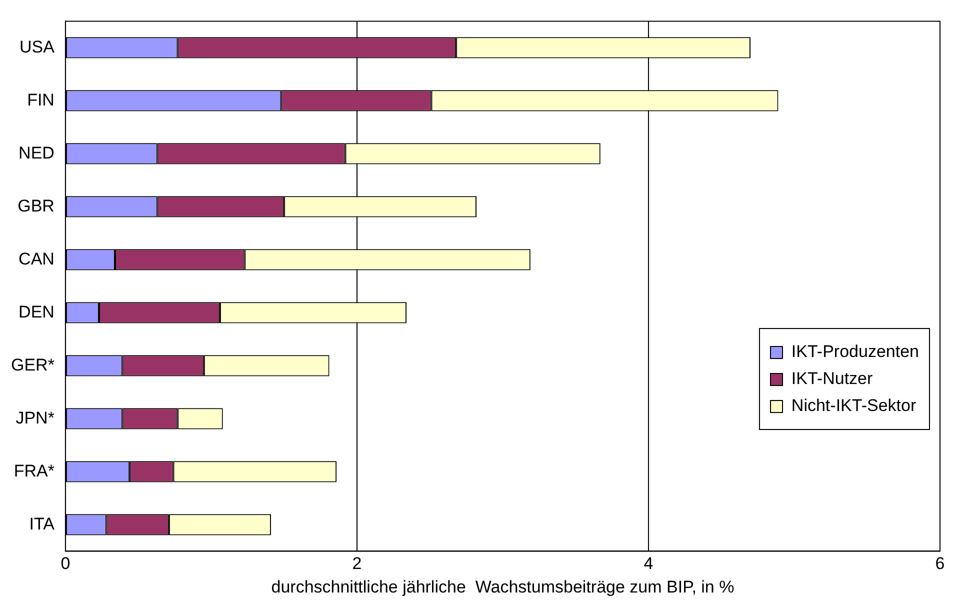 The width and height of the screenshot is (960, 605). I want to click on y-tick-label: USA, so click(37, 46).